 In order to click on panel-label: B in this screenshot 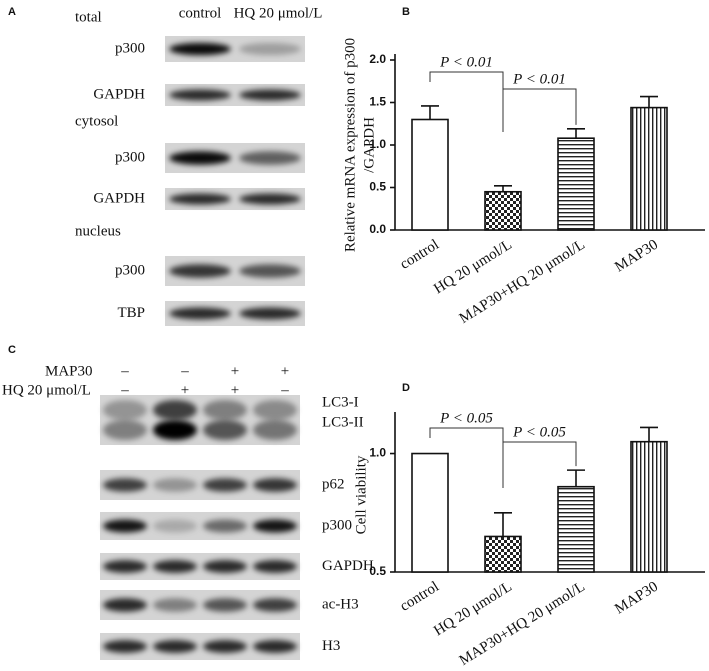, I will do `click(406, 12)`.